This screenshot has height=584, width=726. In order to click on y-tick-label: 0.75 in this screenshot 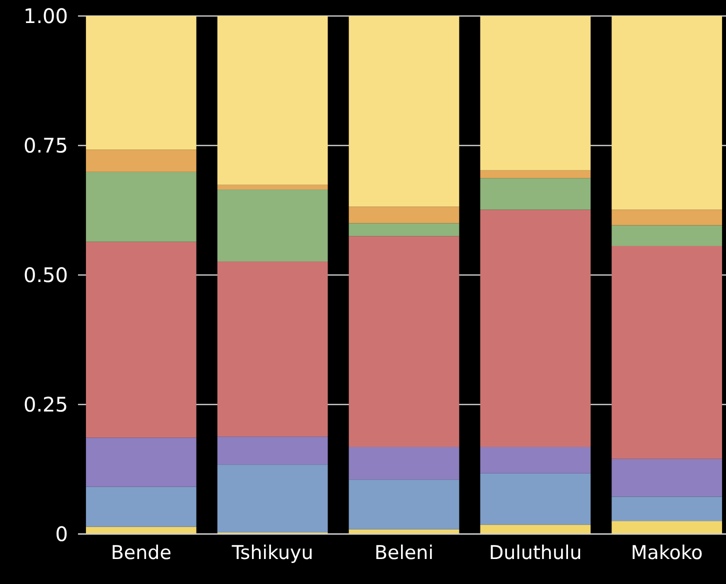, I will do `click(45, 146)`.